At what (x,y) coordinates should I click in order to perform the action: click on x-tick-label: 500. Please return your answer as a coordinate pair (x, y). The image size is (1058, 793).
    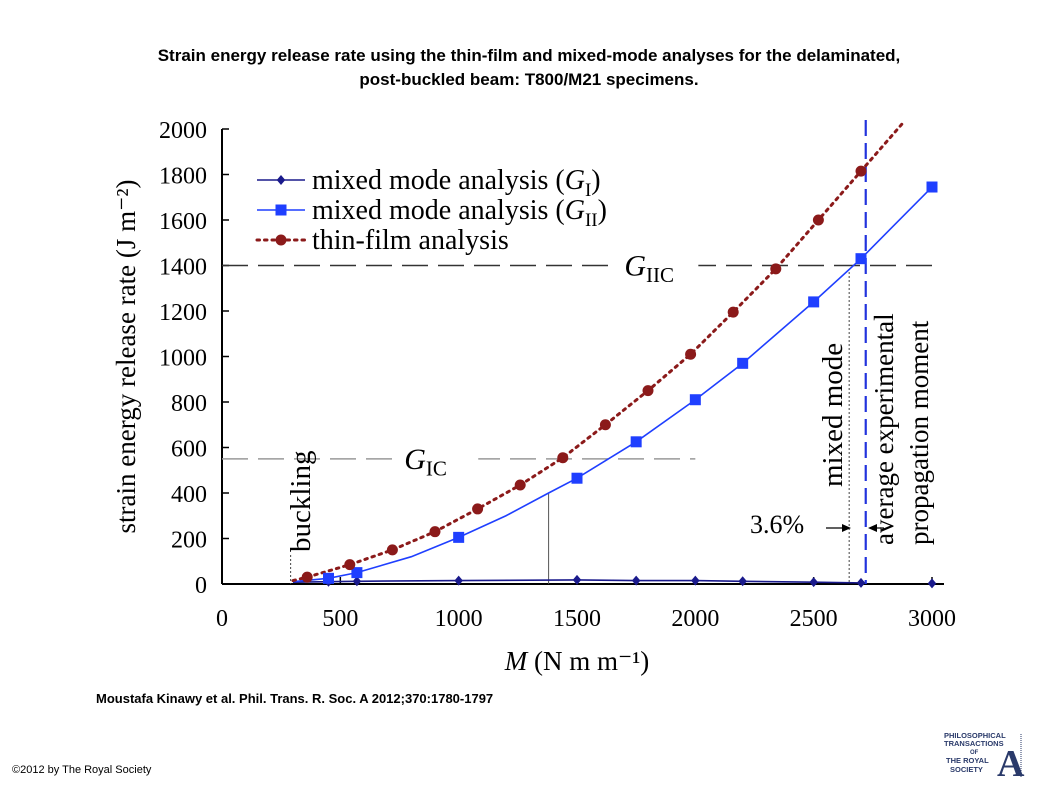
    Looking at the image, I should click on (340, 619).